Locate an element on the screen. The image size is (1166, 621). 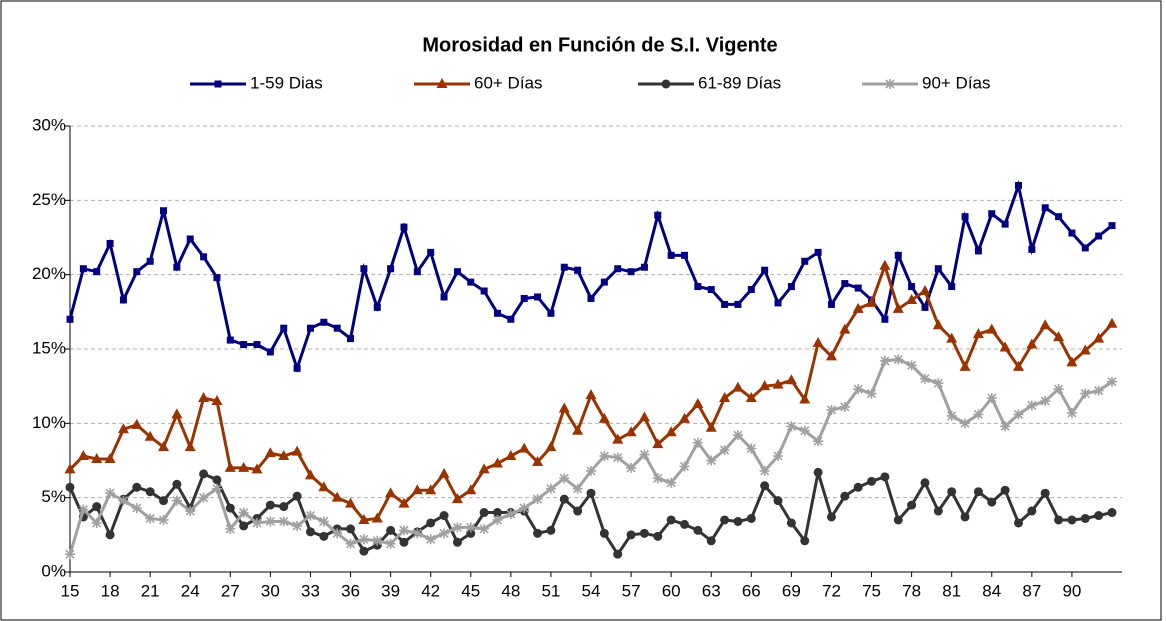
x-tick-label: 36 is located at coordinates (350, 590).